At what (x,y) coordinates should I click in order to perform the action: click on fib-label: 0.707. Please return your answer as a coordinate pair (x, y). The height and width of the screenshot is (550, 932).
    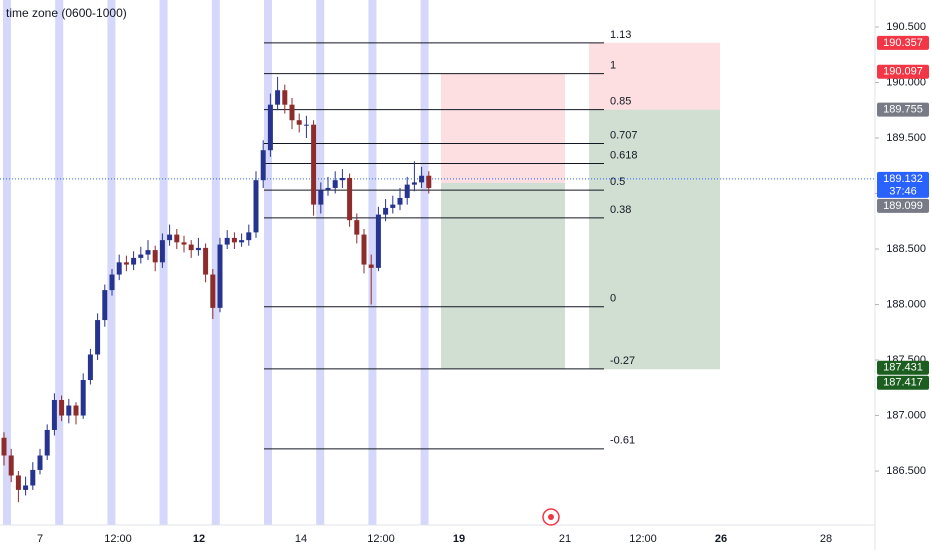
    Looking at the image, I should click on (624, 135).